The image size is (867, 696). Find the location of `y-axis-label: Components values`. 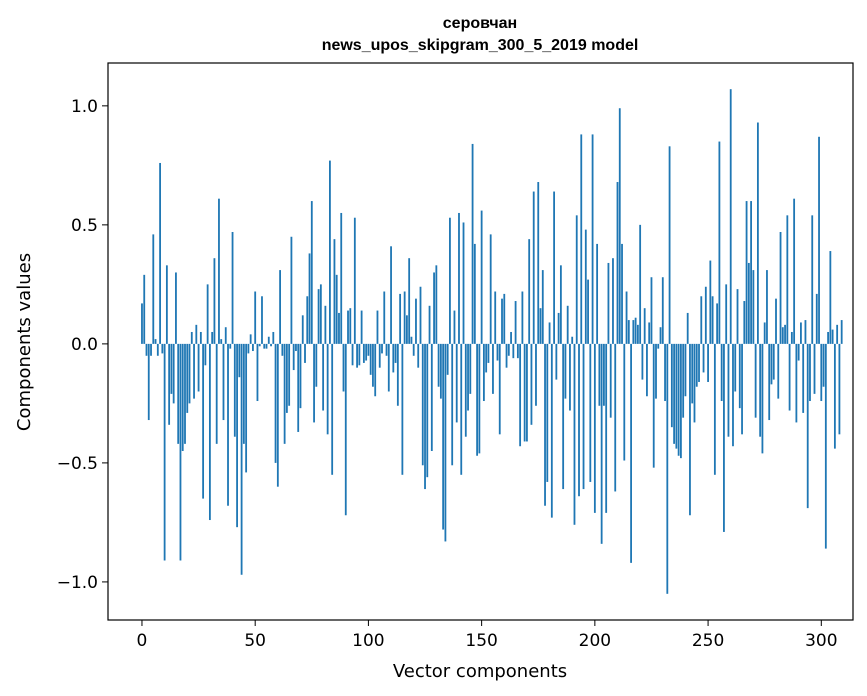

y-axis-label: Components values is located at coordinates (24, 342).